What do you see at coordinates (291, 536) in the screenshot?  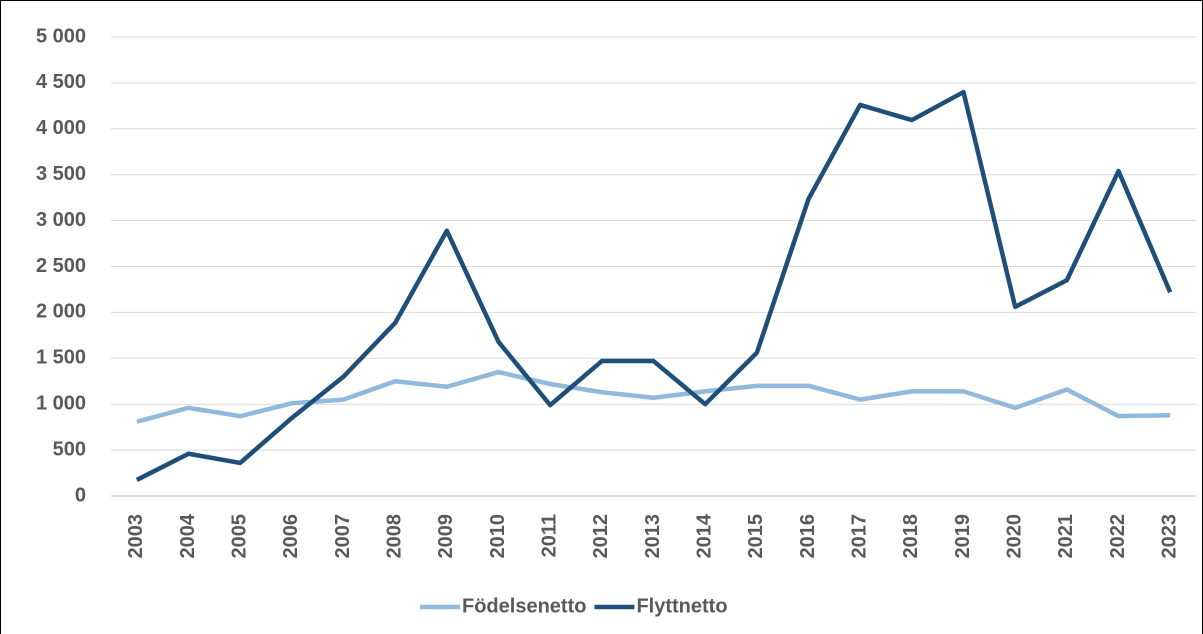 I see `x-tick-label: 2006` at bounding box center [291, 536].